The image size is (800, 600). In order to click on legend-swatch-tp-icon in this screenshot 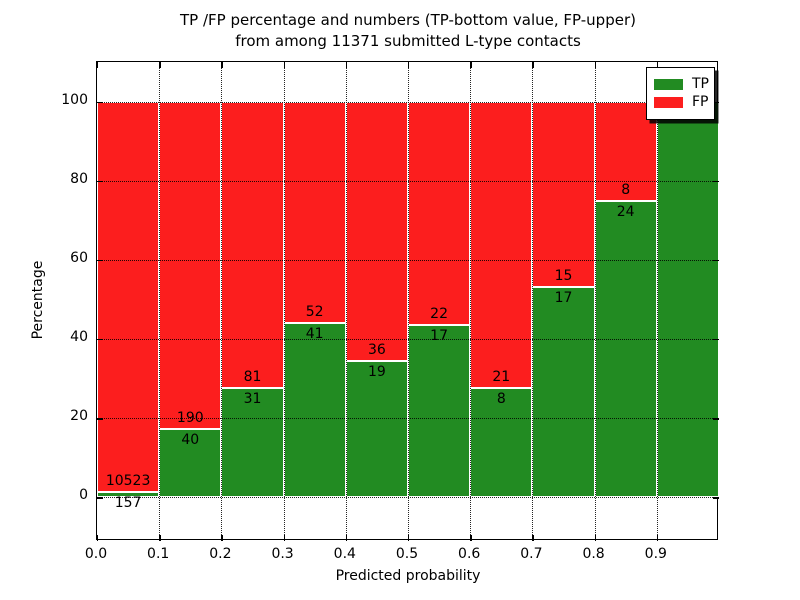, I will do `click(668, 84)`.